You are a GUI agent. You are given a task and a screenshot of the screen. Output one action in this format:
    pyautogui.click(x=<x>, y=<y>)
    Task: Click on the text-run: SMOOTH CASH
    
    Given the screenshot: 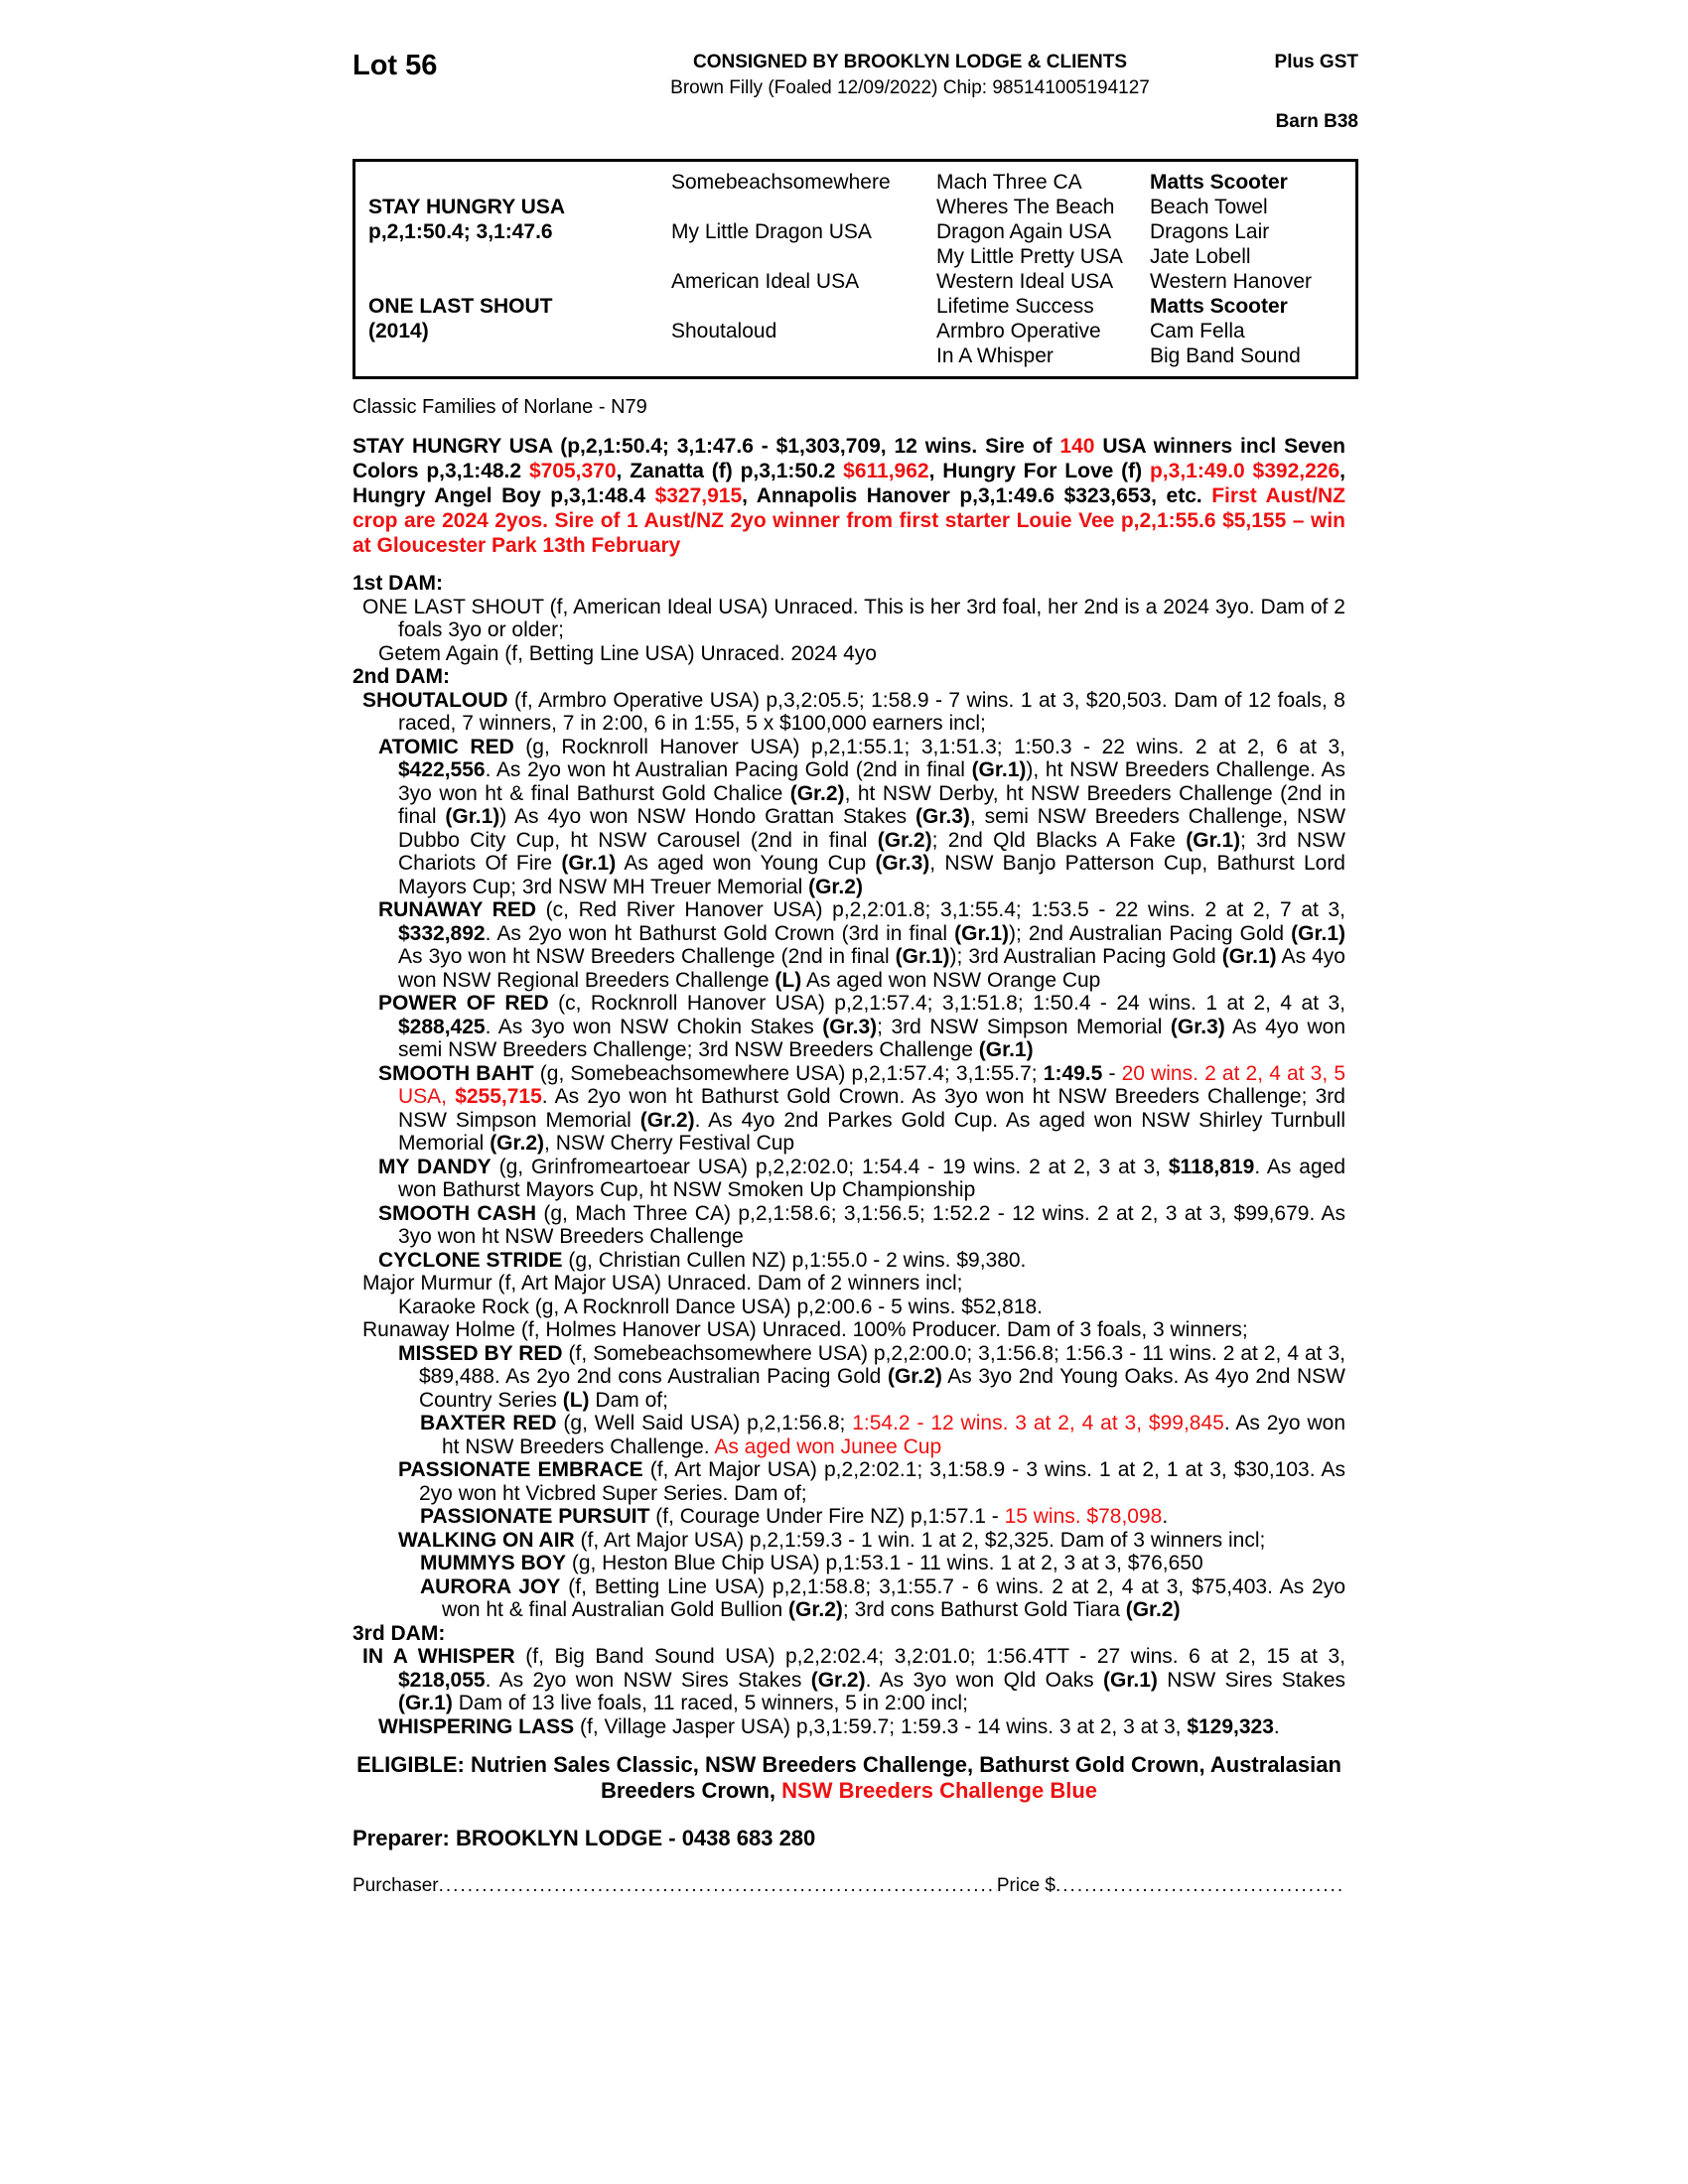 What is the action you would take?
    pyautogui.click(x=457, y=1213)
    